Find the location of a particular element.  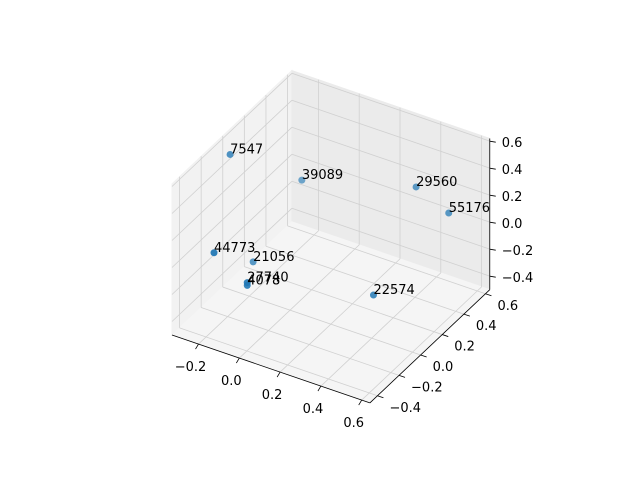

point-label: 44773 is located at coordinates (234, 248).